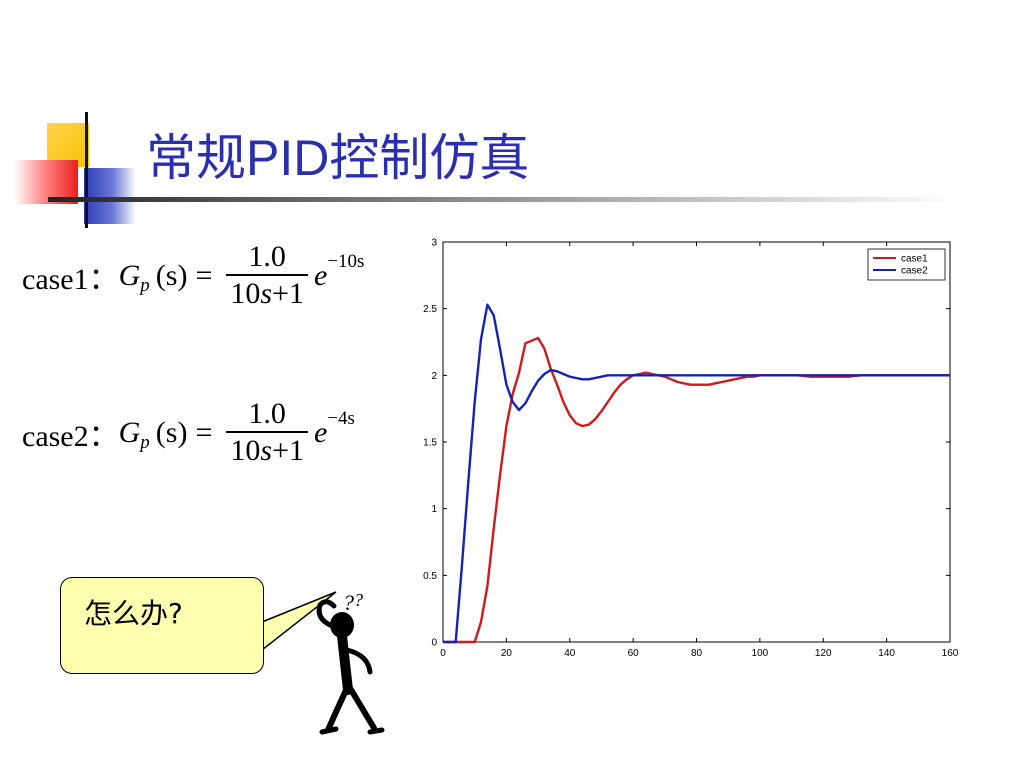 This screenshot has width=1024, height=768. Describe the element at coordinates (507, 653) in the screenshot. I see `x-tick-label: 20` at that location.